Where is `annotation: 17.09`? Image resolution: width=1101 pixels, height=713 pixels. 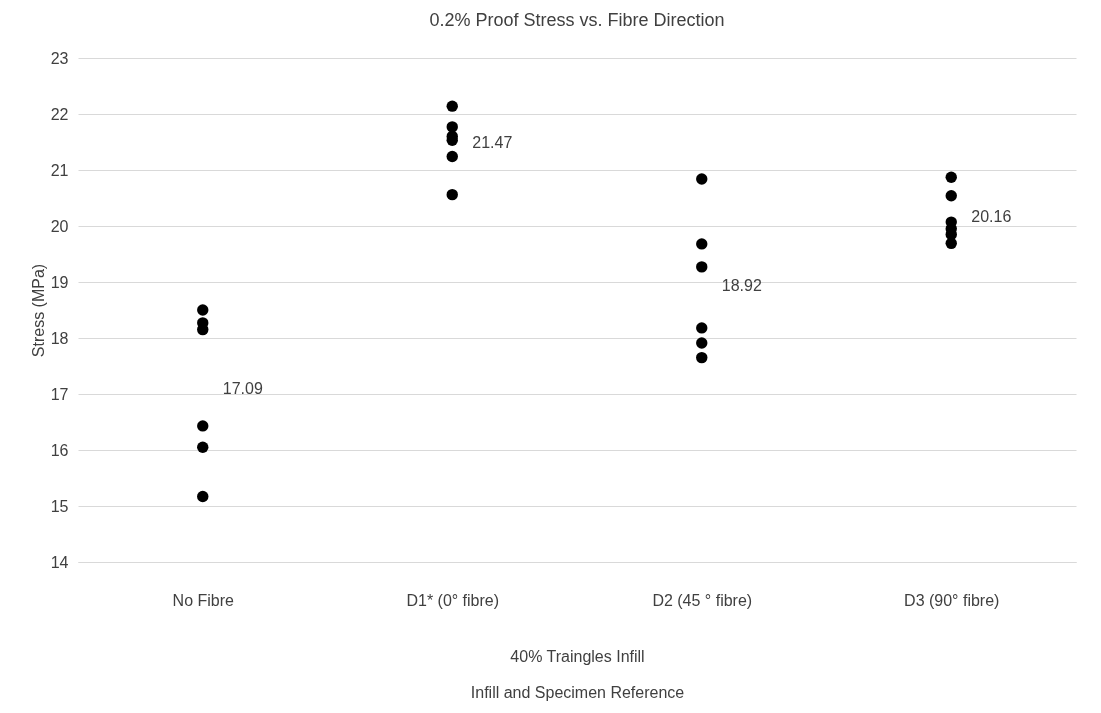 annotation: 17.09 is located at coordinates (242, 388).